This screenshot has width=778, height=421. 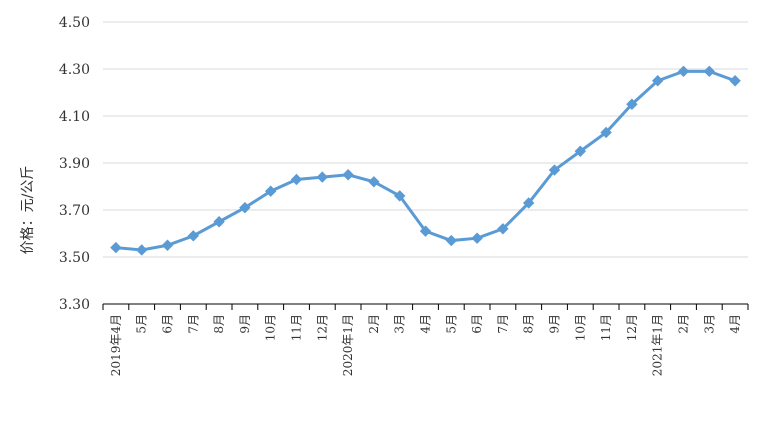 I want to click on y-tick-label: 4.30, so click(x=74, y=70).